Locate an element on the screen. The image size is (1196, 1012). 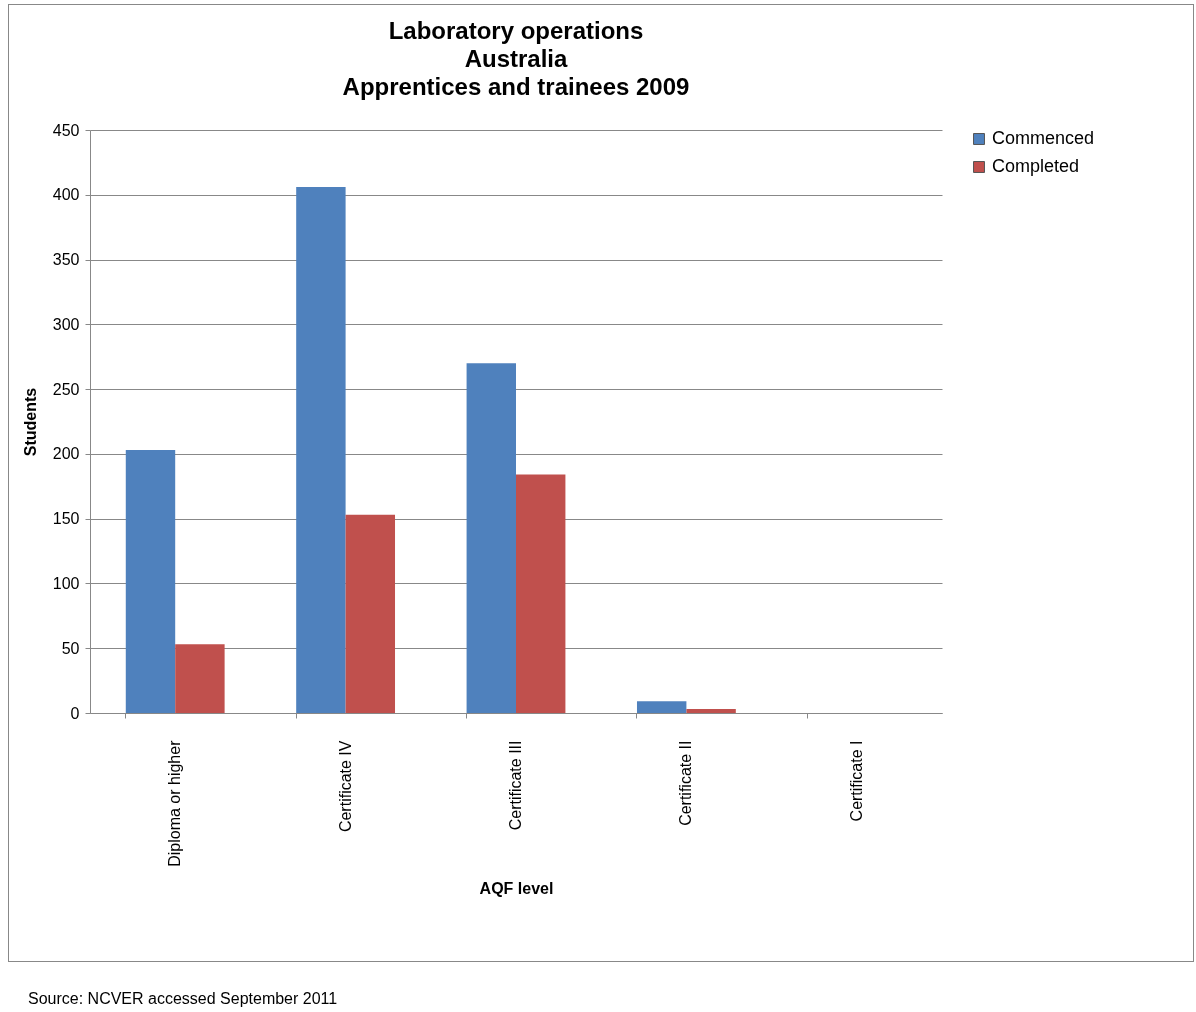
source-note: Source: NCVER accessed September 2011 is located at coordinates (183, 999).